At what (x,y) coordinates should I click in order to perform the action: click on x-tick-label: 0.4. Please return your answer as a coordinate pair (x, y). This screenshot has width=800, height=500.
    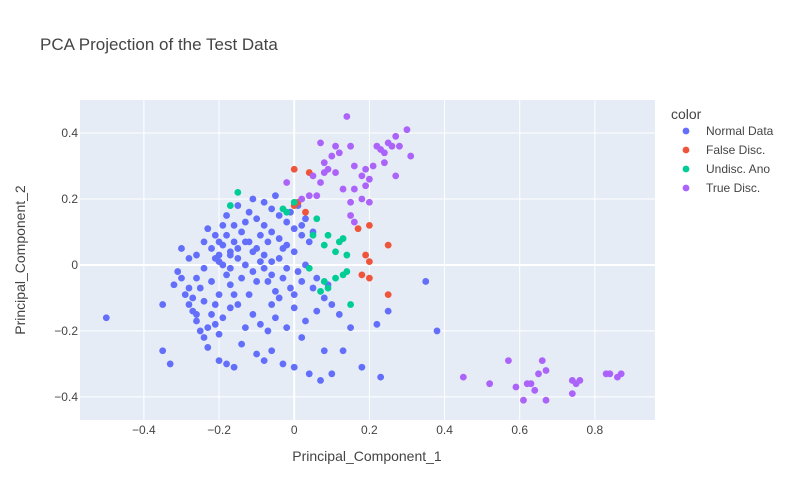
    Looking at the image, I should click on (444, 430).